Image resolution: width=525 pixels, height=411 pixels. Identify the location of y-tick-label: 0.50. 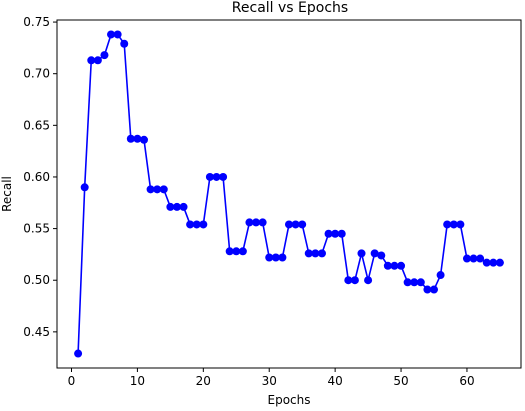
(36, 280).